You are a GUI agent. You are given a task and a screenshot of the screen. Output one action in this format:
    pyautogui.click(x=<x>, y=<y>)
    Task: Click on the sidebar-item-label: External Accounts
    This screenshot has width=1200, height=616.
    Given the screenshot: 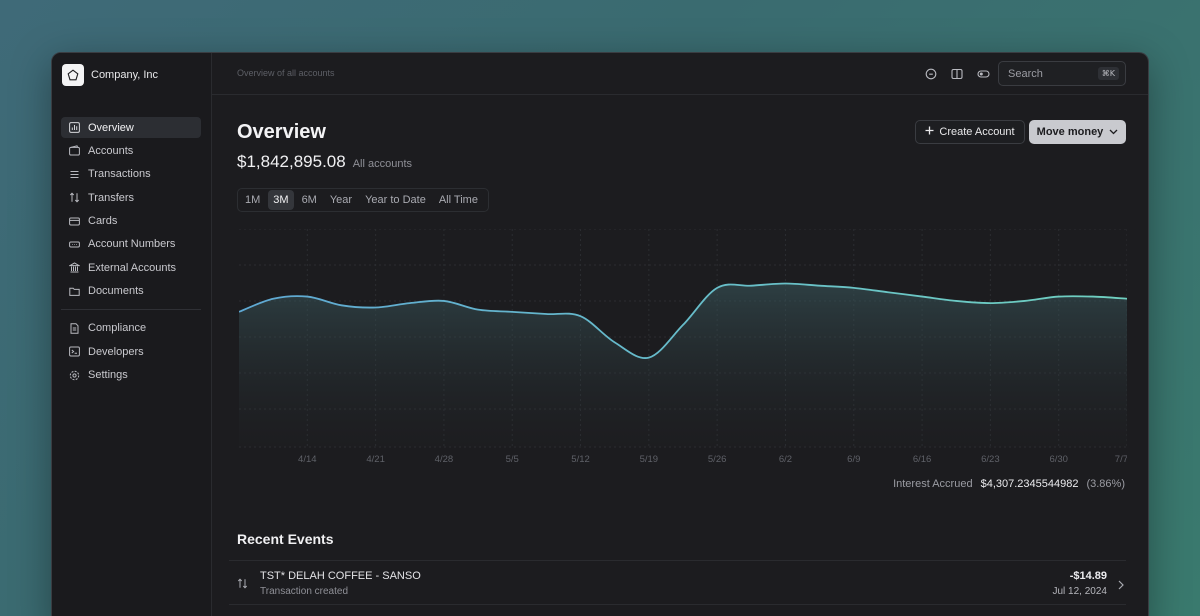 What is the action you would take?
    pyautogui.click(x=132, y=267)
    